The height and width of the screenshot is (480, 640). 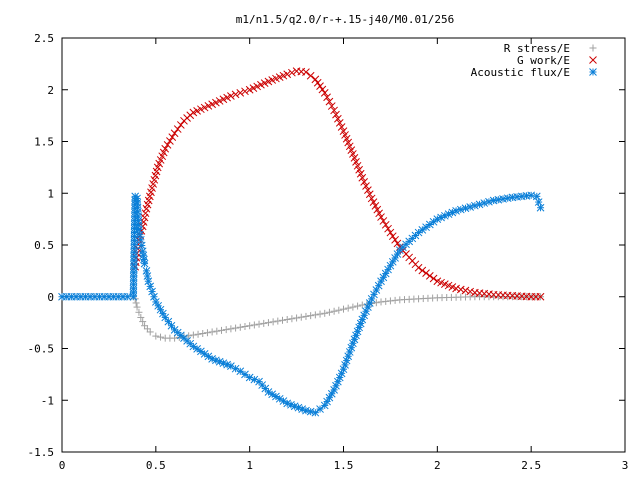 What do you see at coordinates (50, 297) in the screenshot?
I see `y-tick-label: 0` at bounding box center [50, 297].